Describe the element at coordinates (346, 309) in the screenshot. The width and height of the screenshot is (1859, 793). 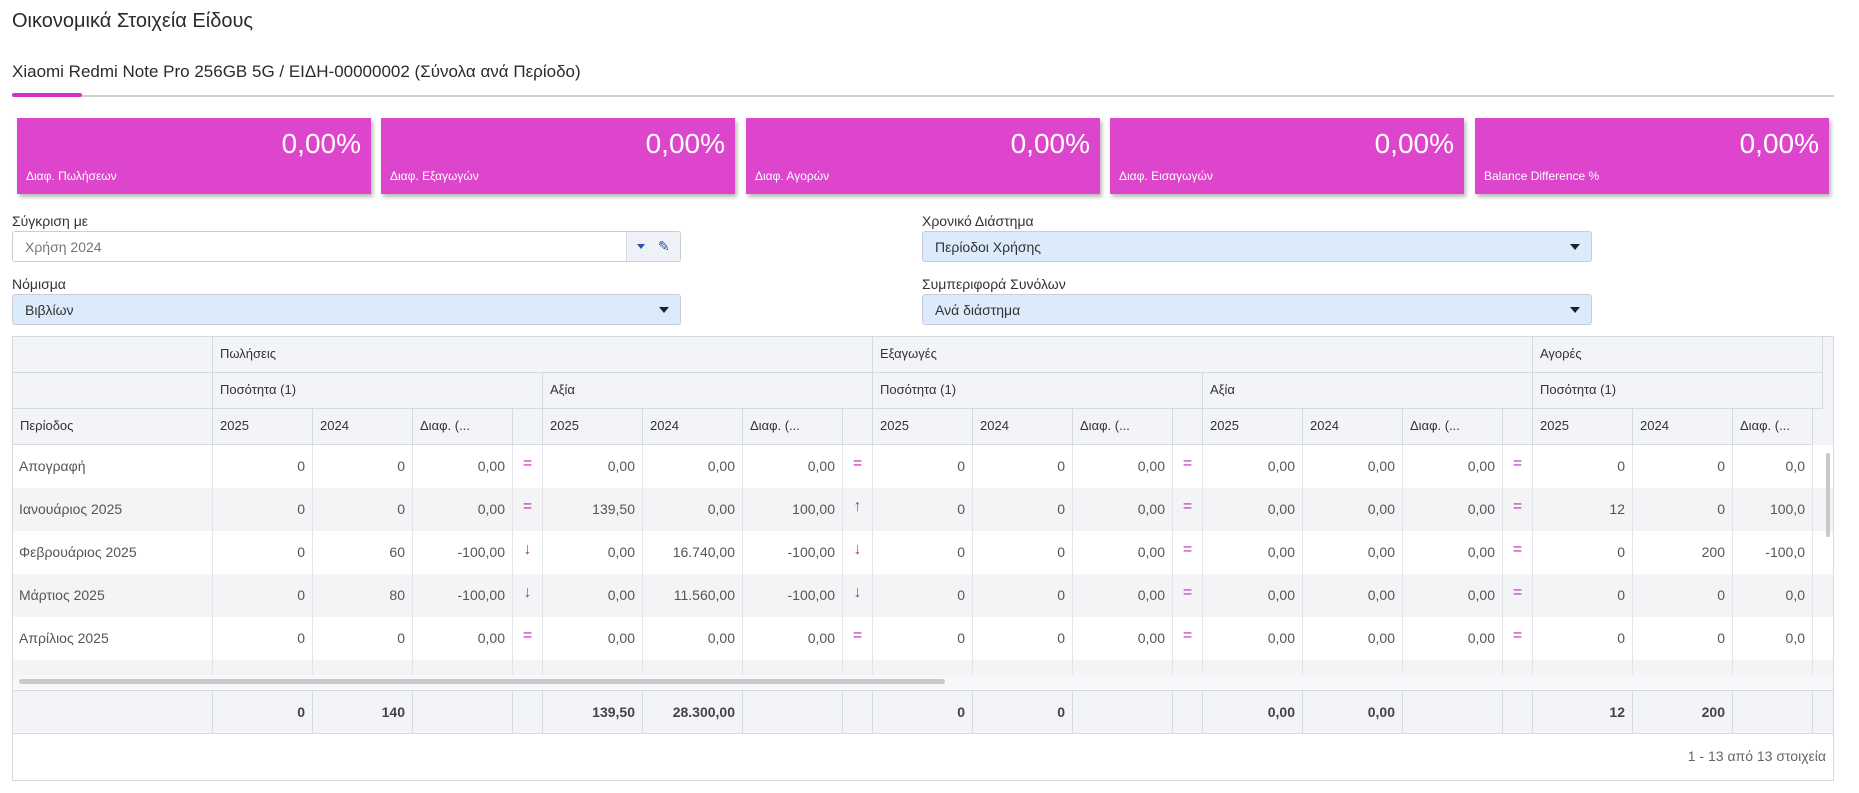
I see `currency-select: Βιβλίων` at that location.